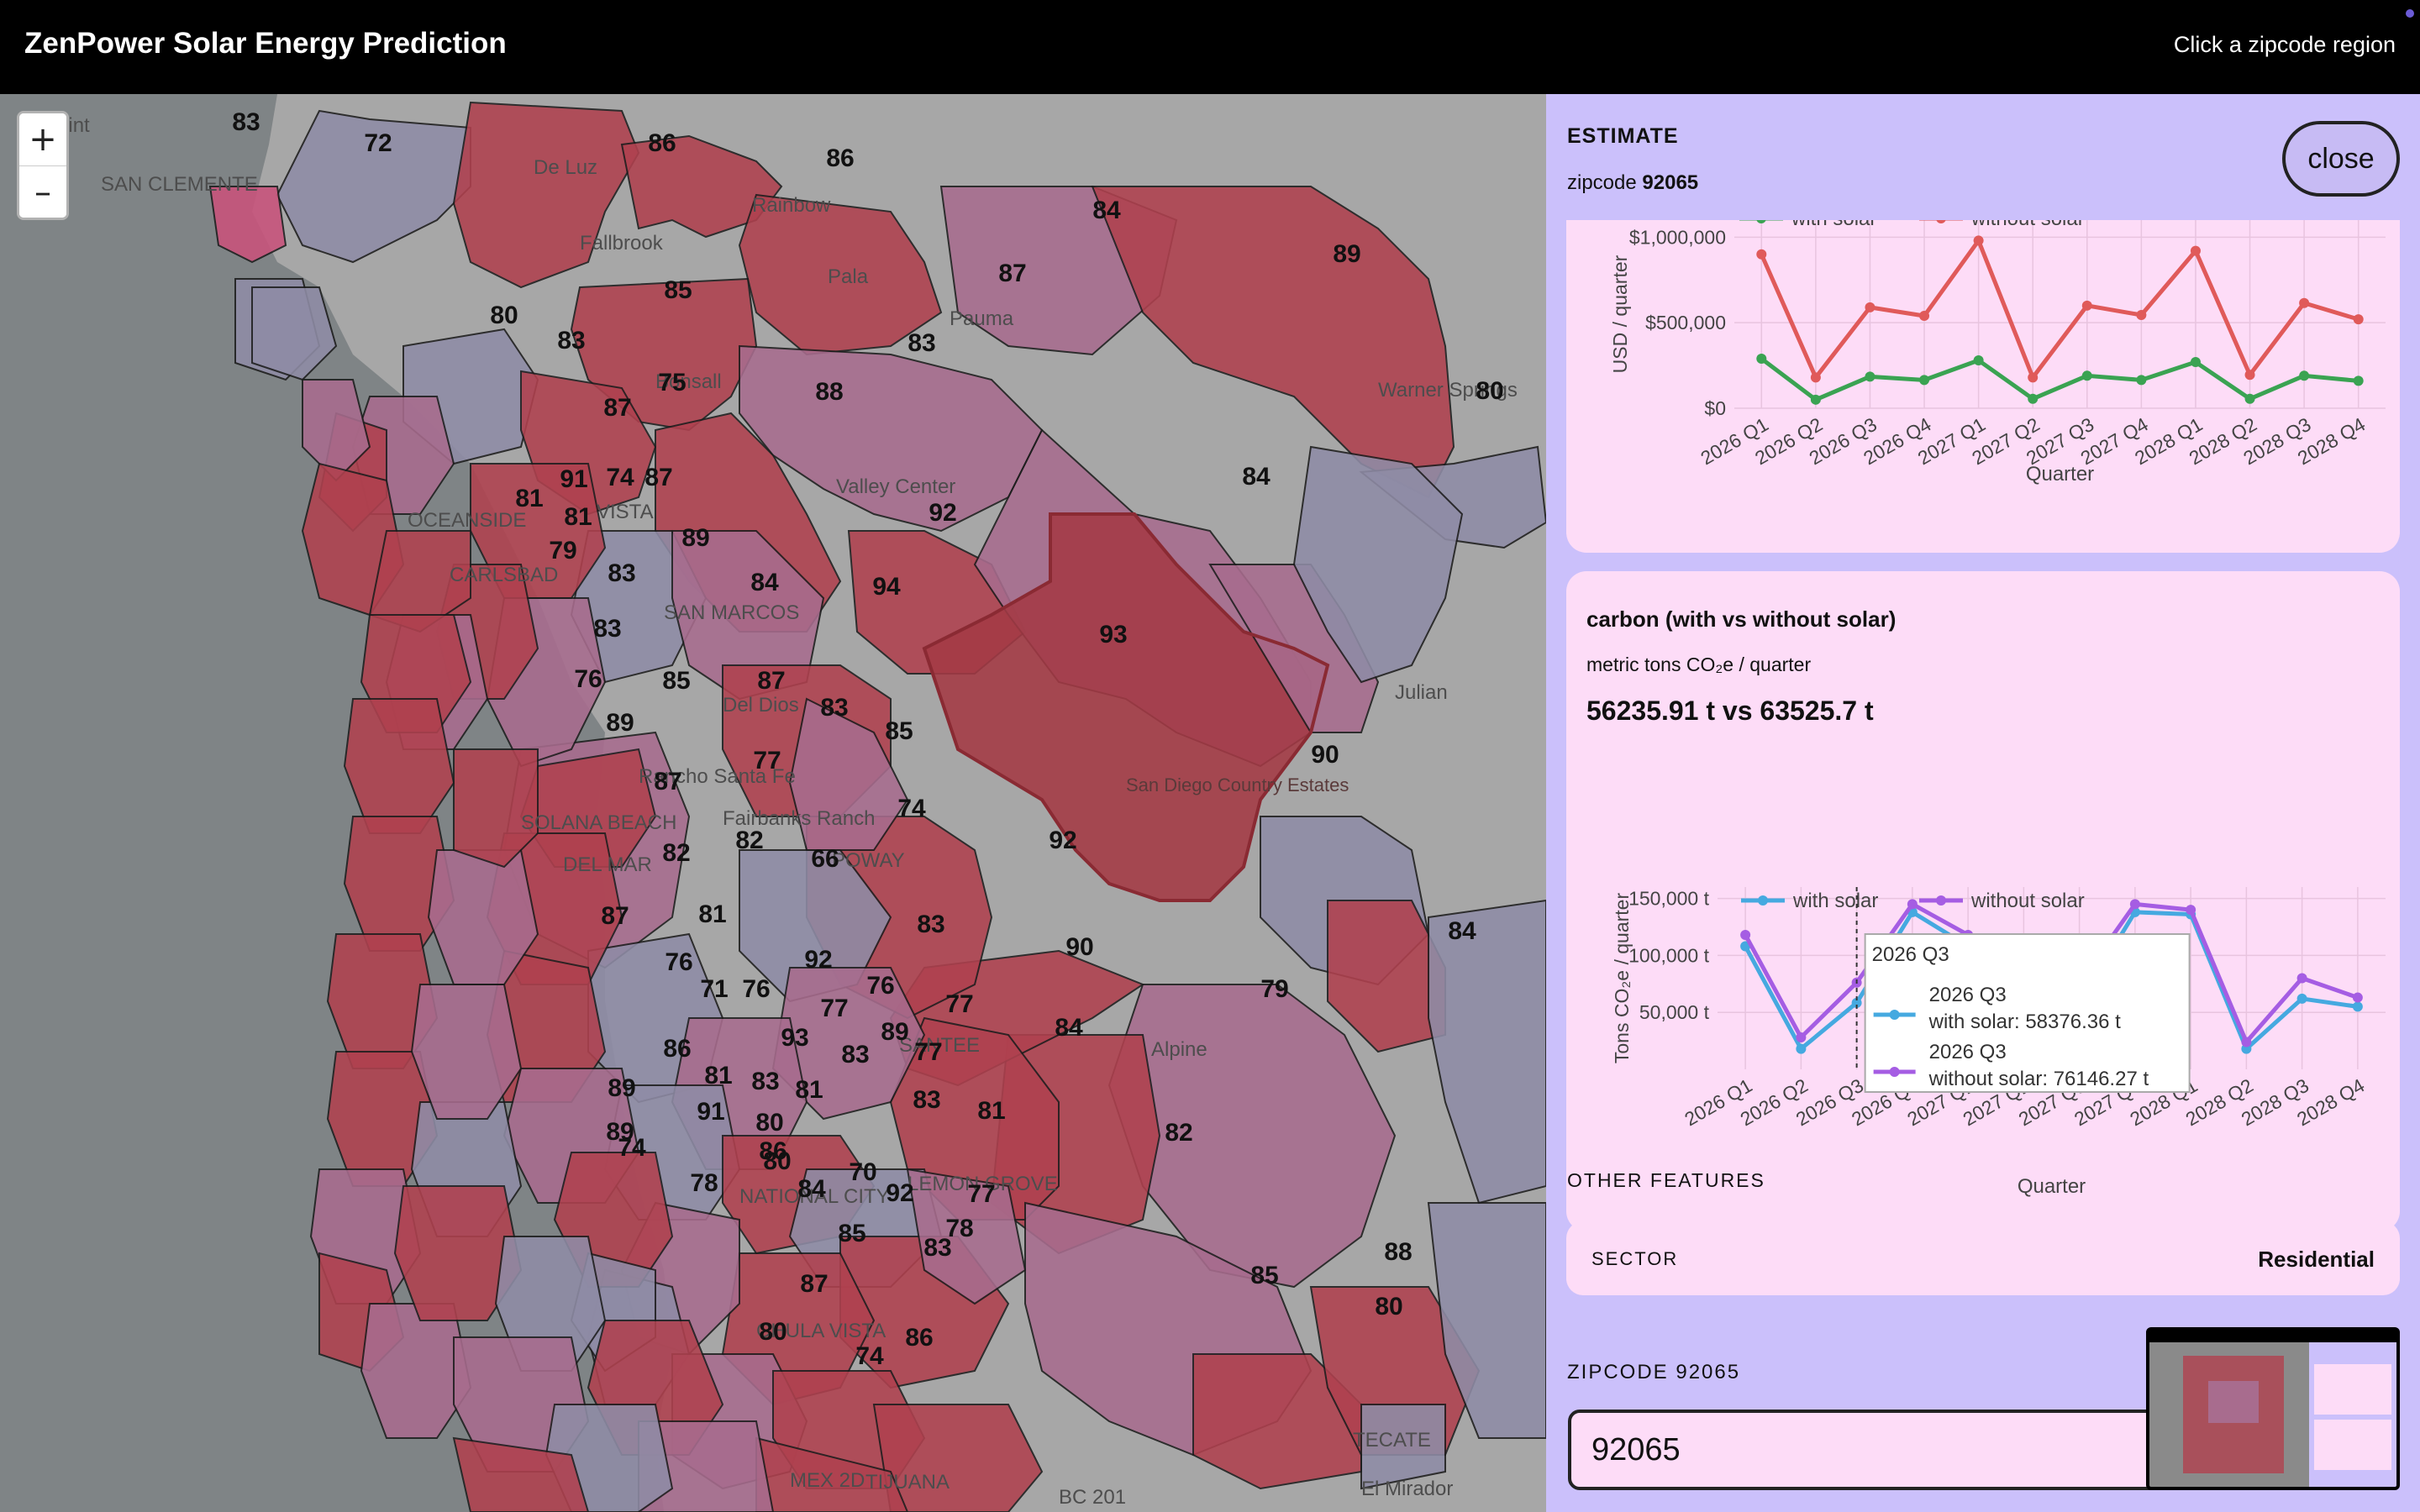 This screenshot has width=2420, height=1512. I want to click on x-axis-label: Quarter, so click(2060, 474).